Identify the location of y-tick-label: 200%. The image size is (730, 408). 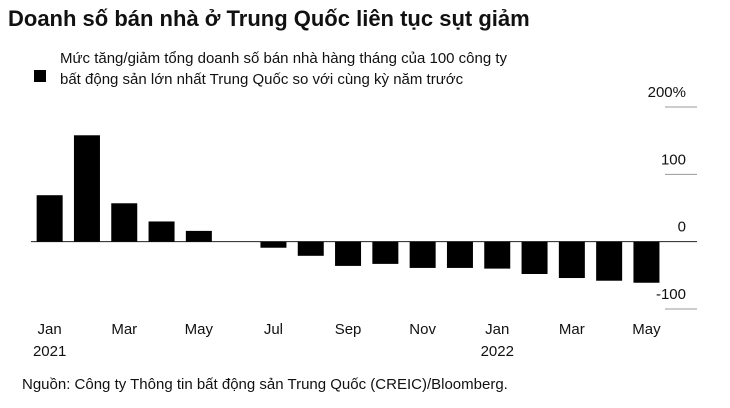
(667, 92).